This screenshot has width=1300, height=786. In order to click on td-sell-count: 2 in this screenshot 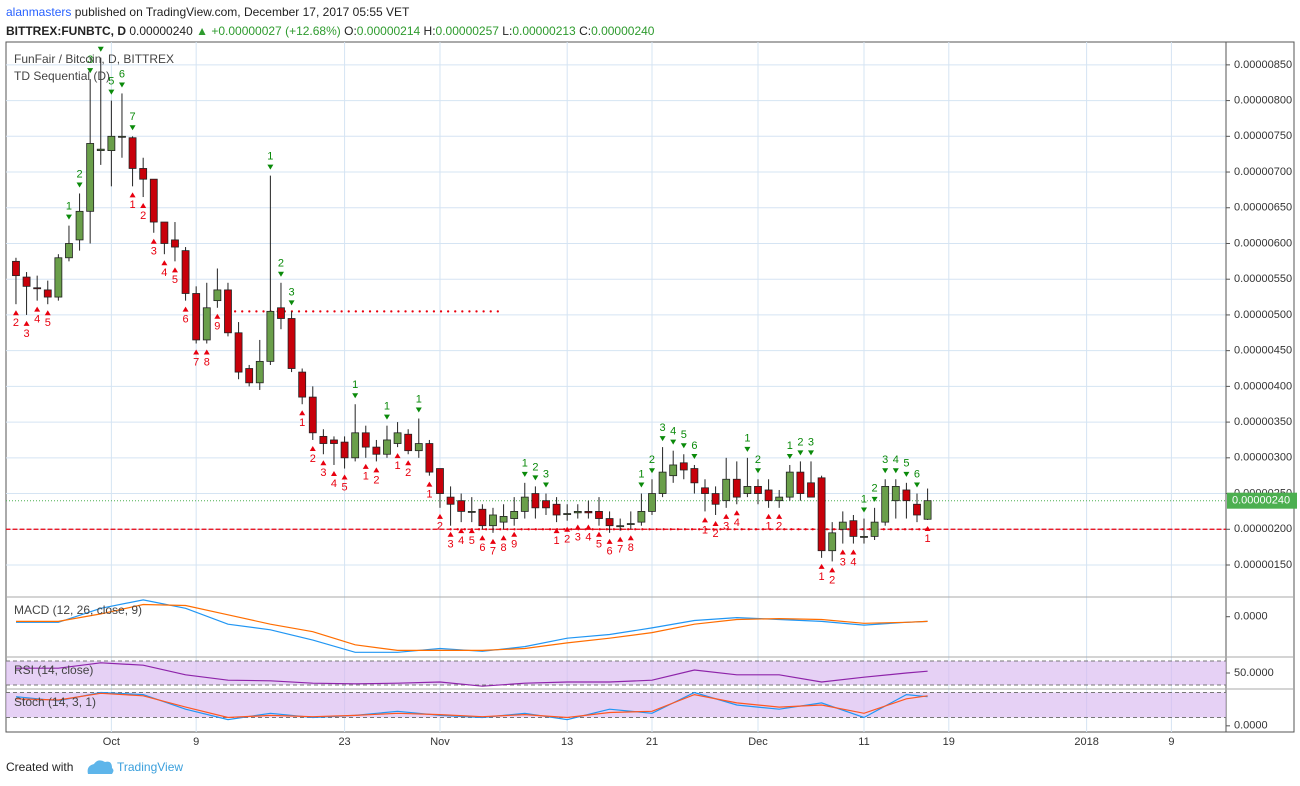, I will do `click(758, 460)`.